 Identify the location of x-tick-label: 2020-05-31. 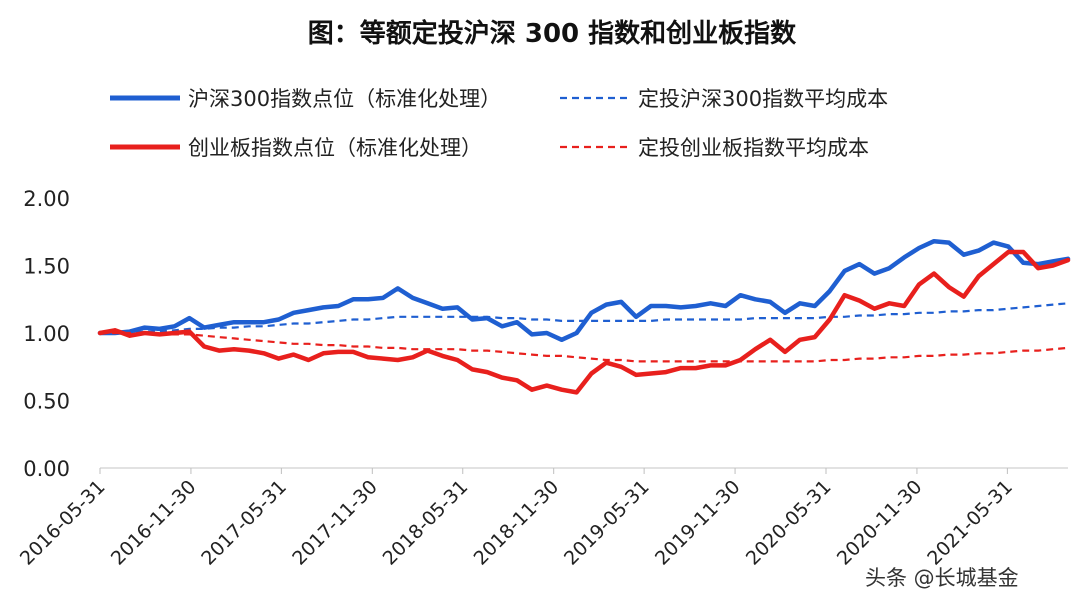
(789, 523).